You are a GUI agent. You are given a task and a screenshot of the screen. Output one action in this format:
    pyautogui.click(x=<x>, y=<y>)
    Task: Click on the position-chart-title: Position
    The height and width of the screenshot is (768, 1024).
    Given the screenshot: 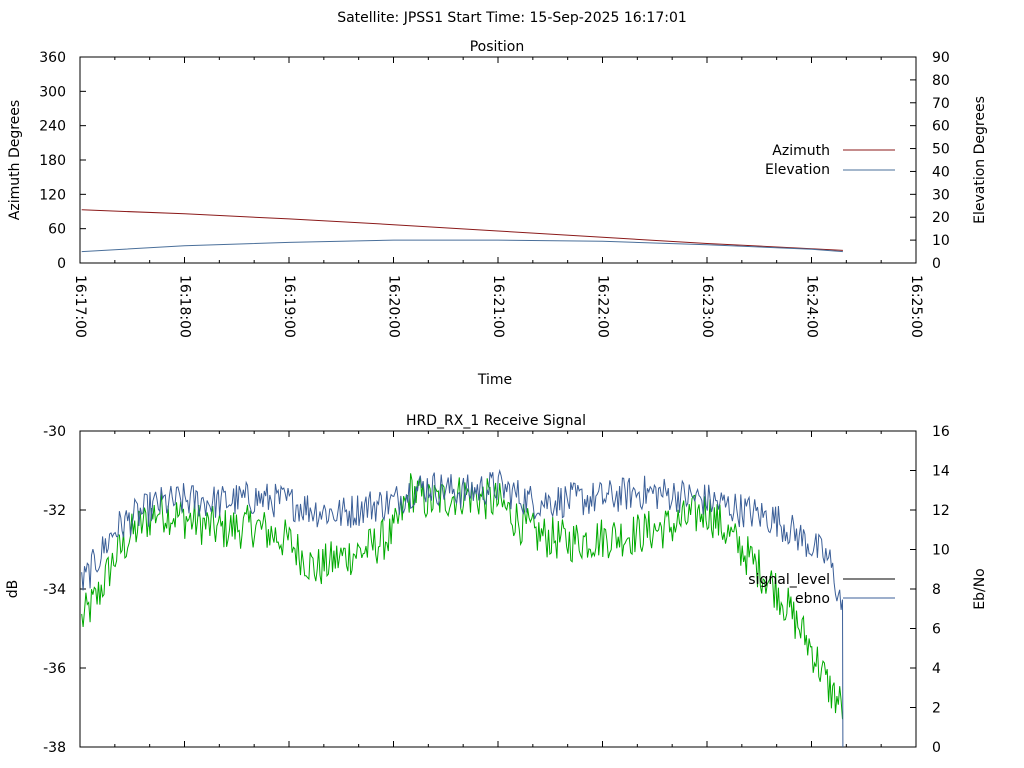 What is the action you would take?
    pyautogui.click(x=497, y=47)
    